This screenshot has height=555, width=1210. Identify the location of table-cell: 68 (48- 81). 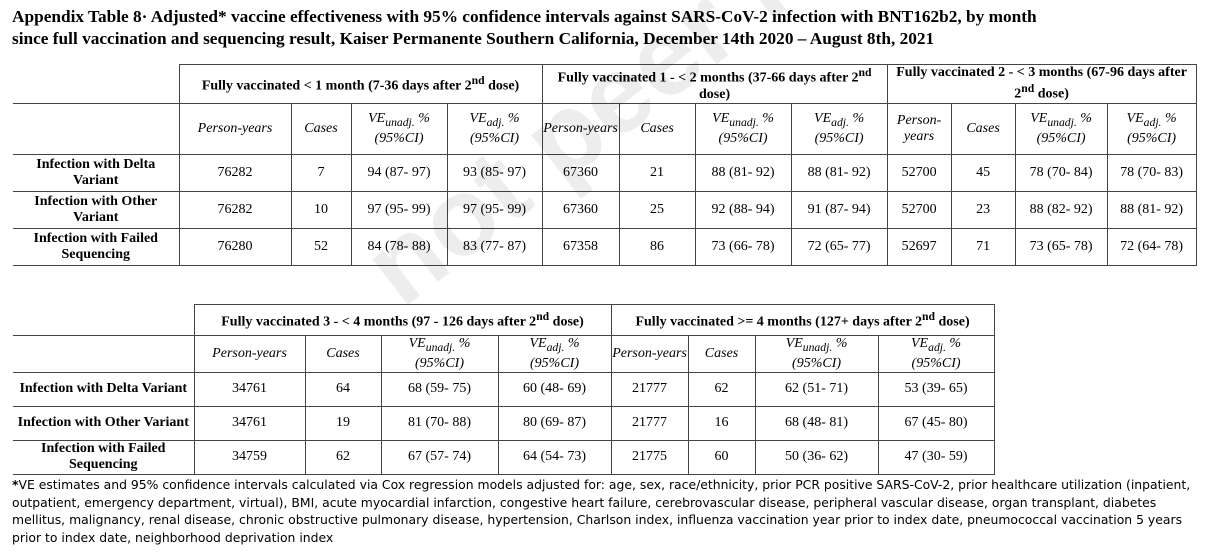
(816, 423).